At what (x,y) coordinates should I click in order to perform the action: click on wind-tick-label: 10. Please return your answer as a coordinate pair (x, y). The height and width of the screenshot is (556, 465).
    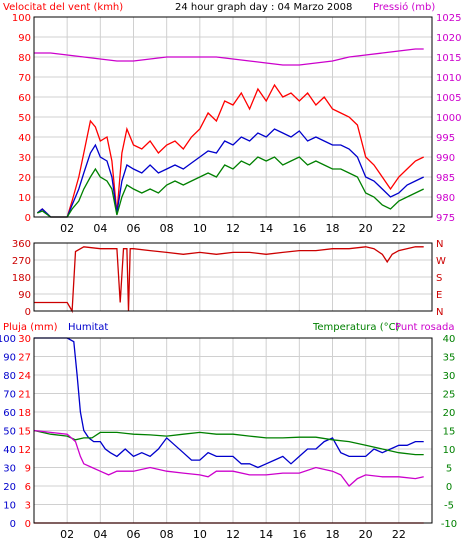
    Looking at the image, I should click on (24, 198).